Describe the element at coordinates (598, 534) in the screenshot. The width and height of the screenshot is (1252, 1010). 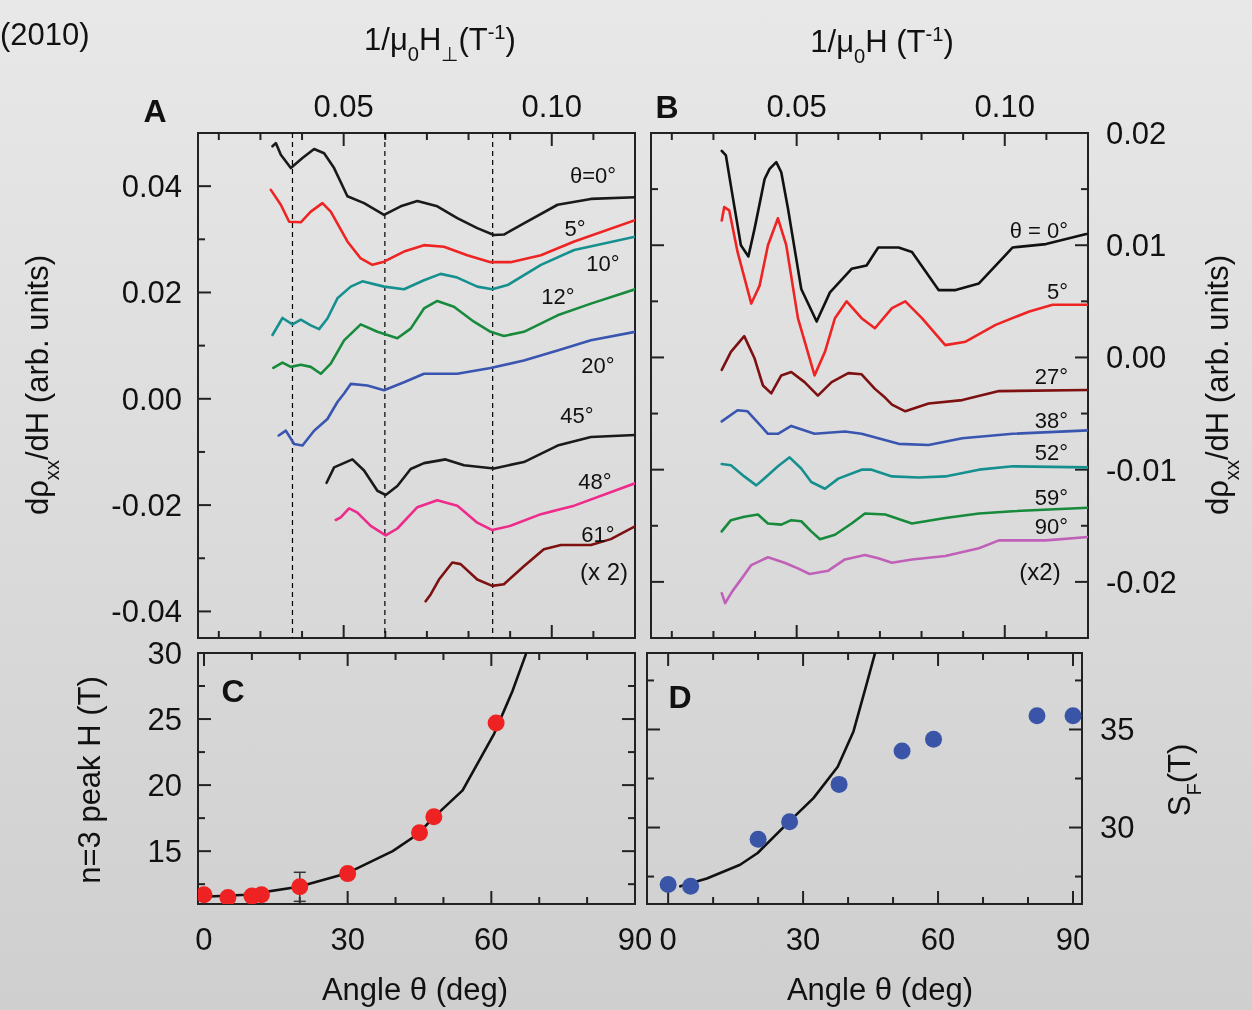
I see `series-label: 61°` at that location.